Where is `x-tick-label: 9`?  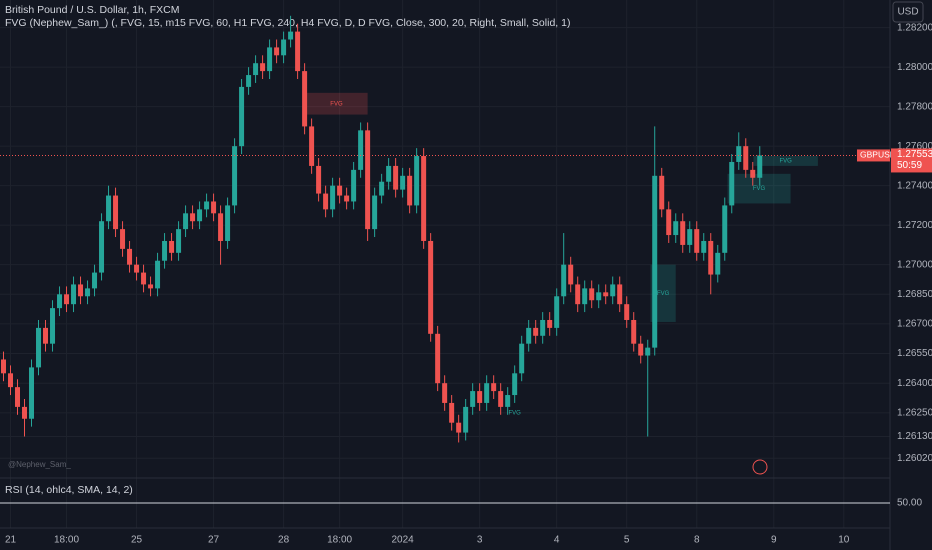 x-tick-label: 9 is located at coordinates (774, 540).